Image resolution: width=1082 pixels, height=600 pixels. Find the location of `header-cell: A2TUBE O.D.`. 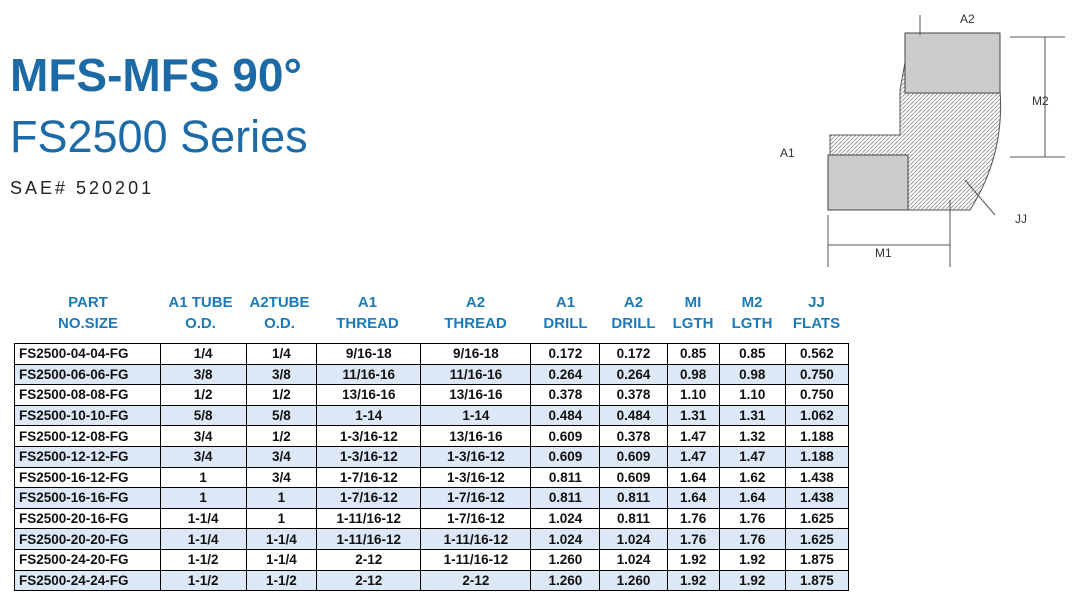

header-cell: A2TUBE O.D. is located at coordinates (279, 313).